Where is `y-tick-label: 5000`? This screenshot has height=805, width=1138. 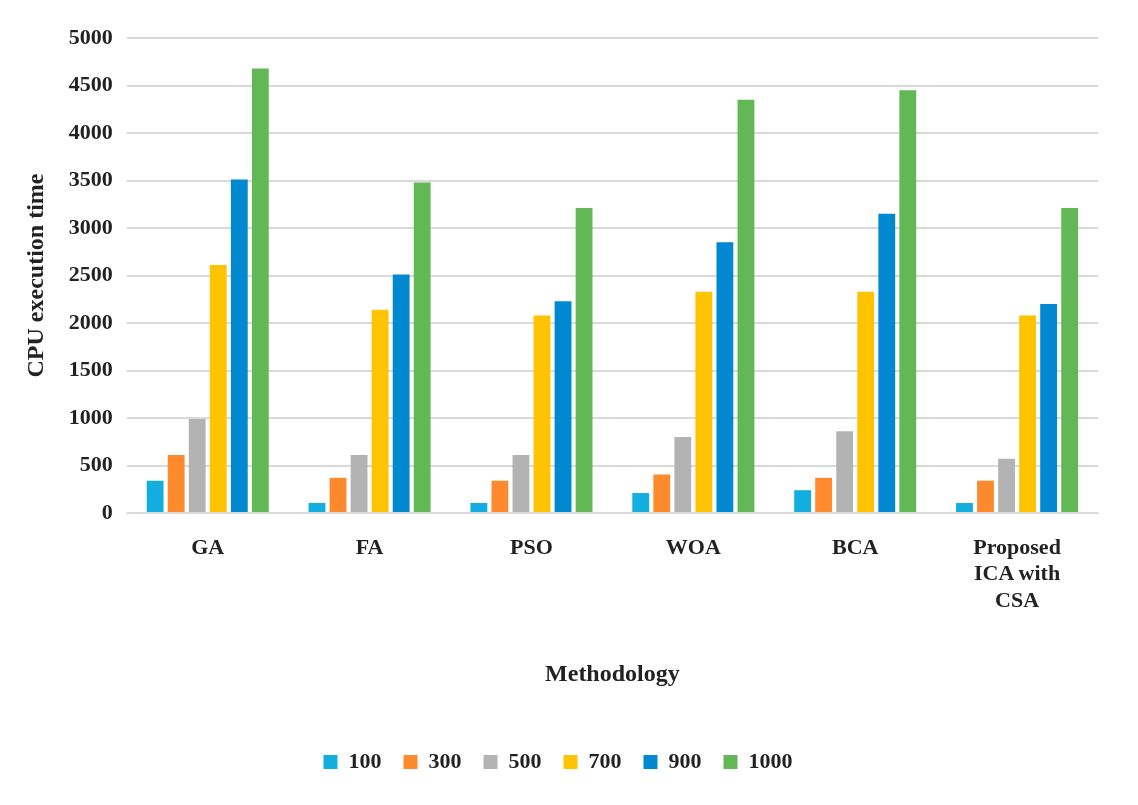
y-tick-label: 5000 is located at coordinates (90, 36).